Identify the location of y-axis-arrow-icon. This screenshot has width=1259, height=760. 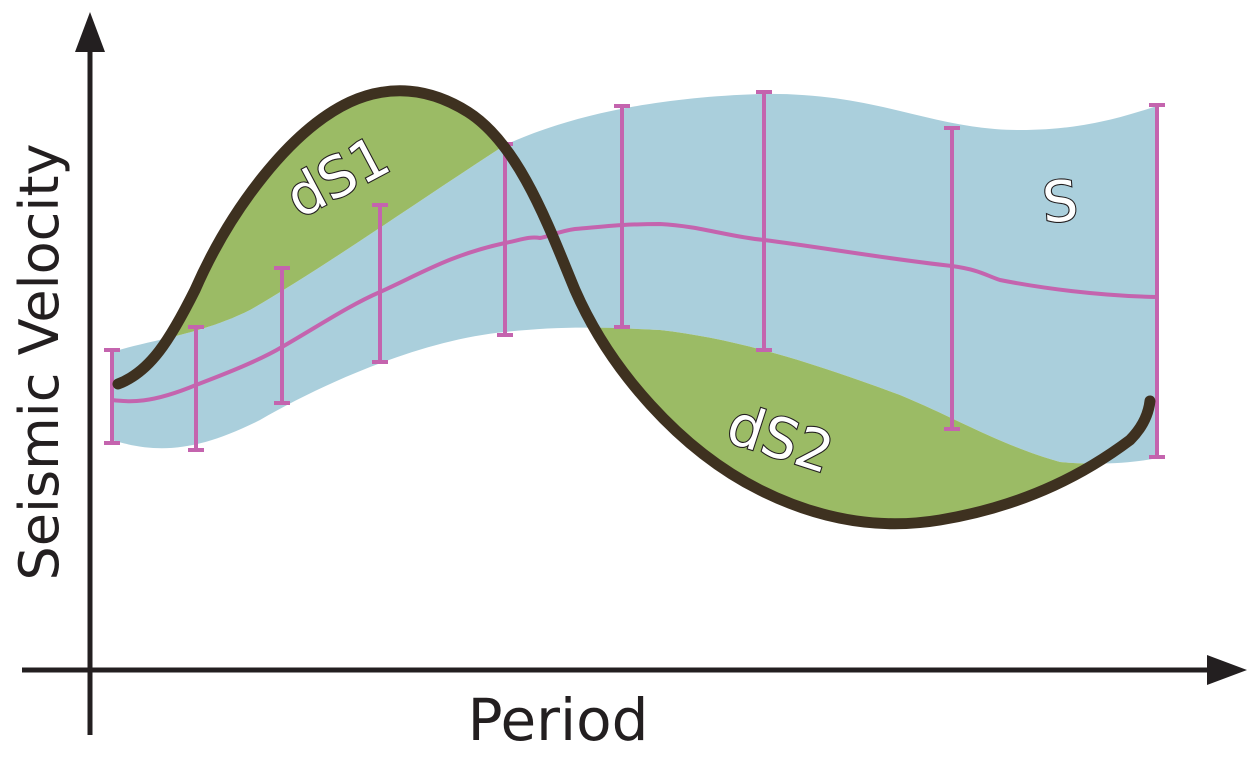
(90, 32).